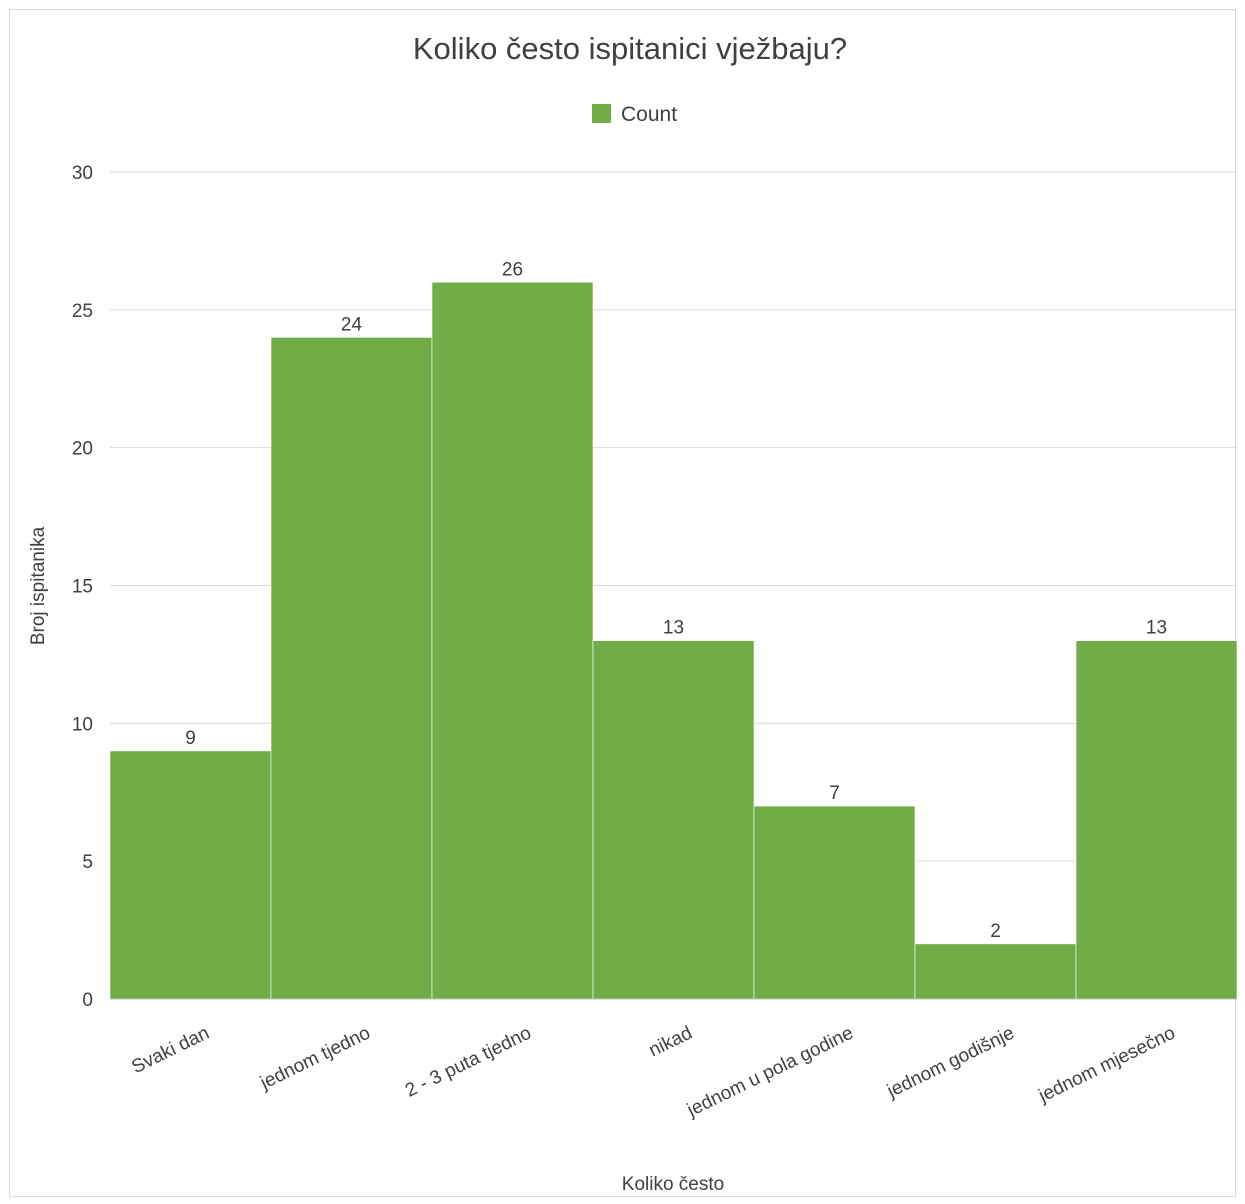 Image resolution: width=1245 pixels, height=1204 pixels. Describe the element at coordinates (87, 1000) in the screenshot. I see `y-tick-label: 0` at that location.